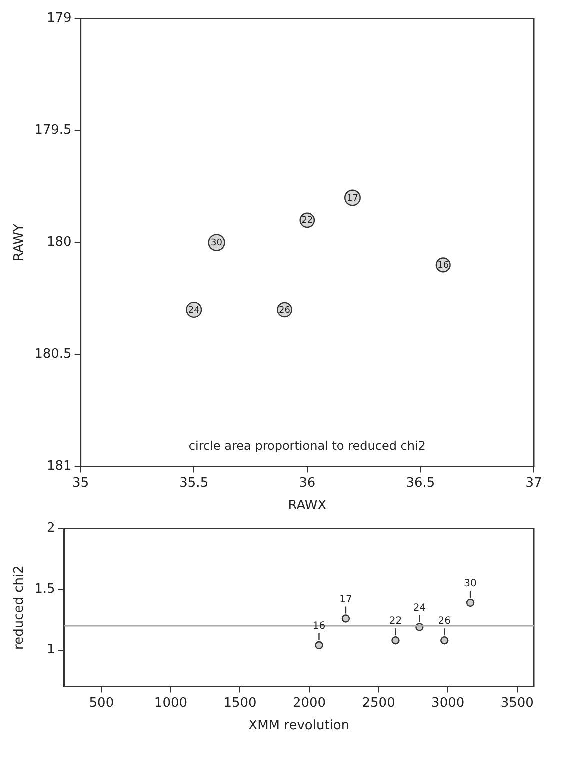 This screenshot has height=757, width=562. I want to click on x-tick-label: 500, so click(101, 703).